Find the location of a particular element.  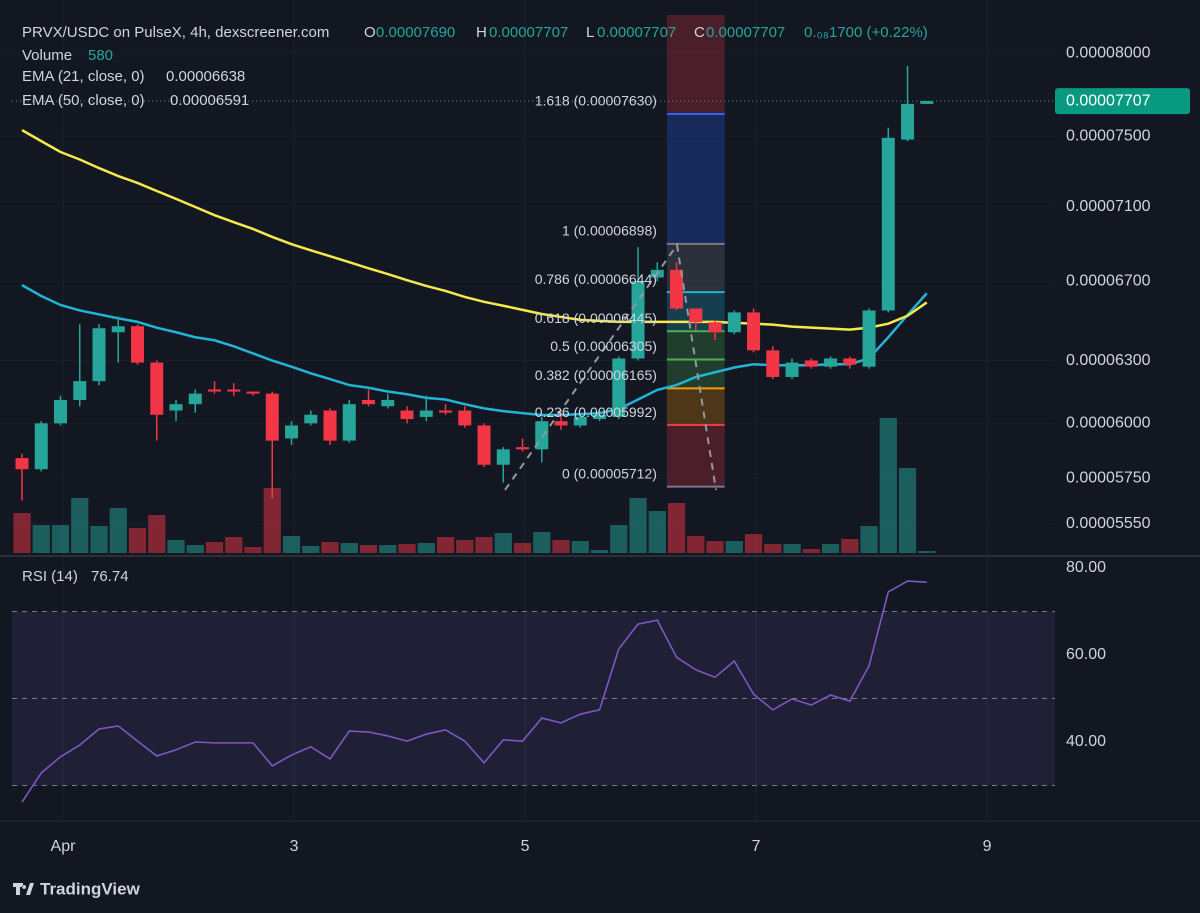

y-tick-label: 0.00005550 is located at coordinates (1108, 523).